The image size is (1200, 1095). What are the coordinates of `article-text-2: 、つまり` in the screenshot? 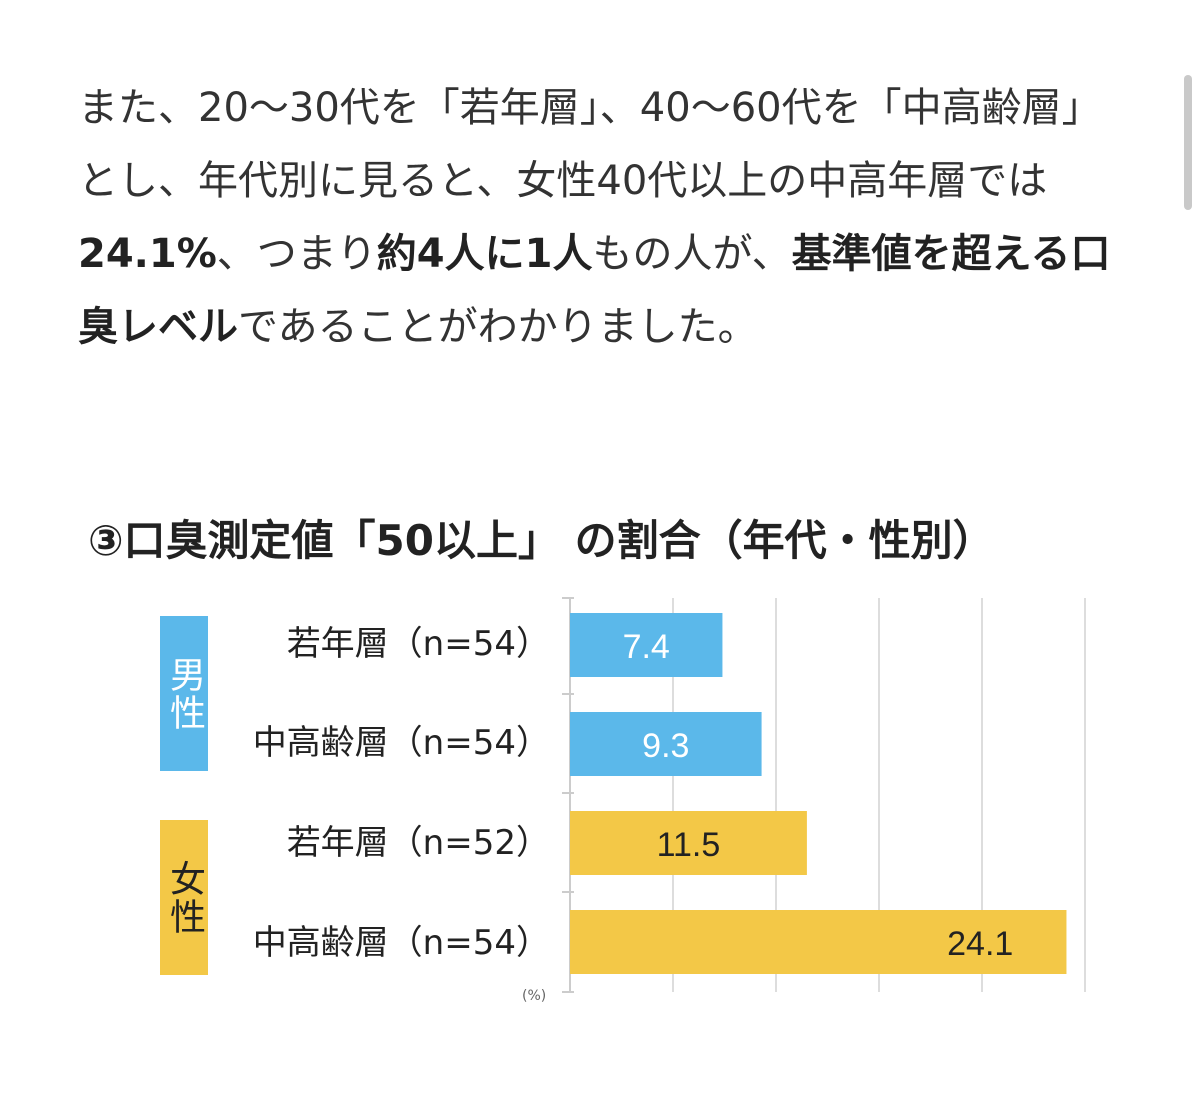 It's located at (296, 254).